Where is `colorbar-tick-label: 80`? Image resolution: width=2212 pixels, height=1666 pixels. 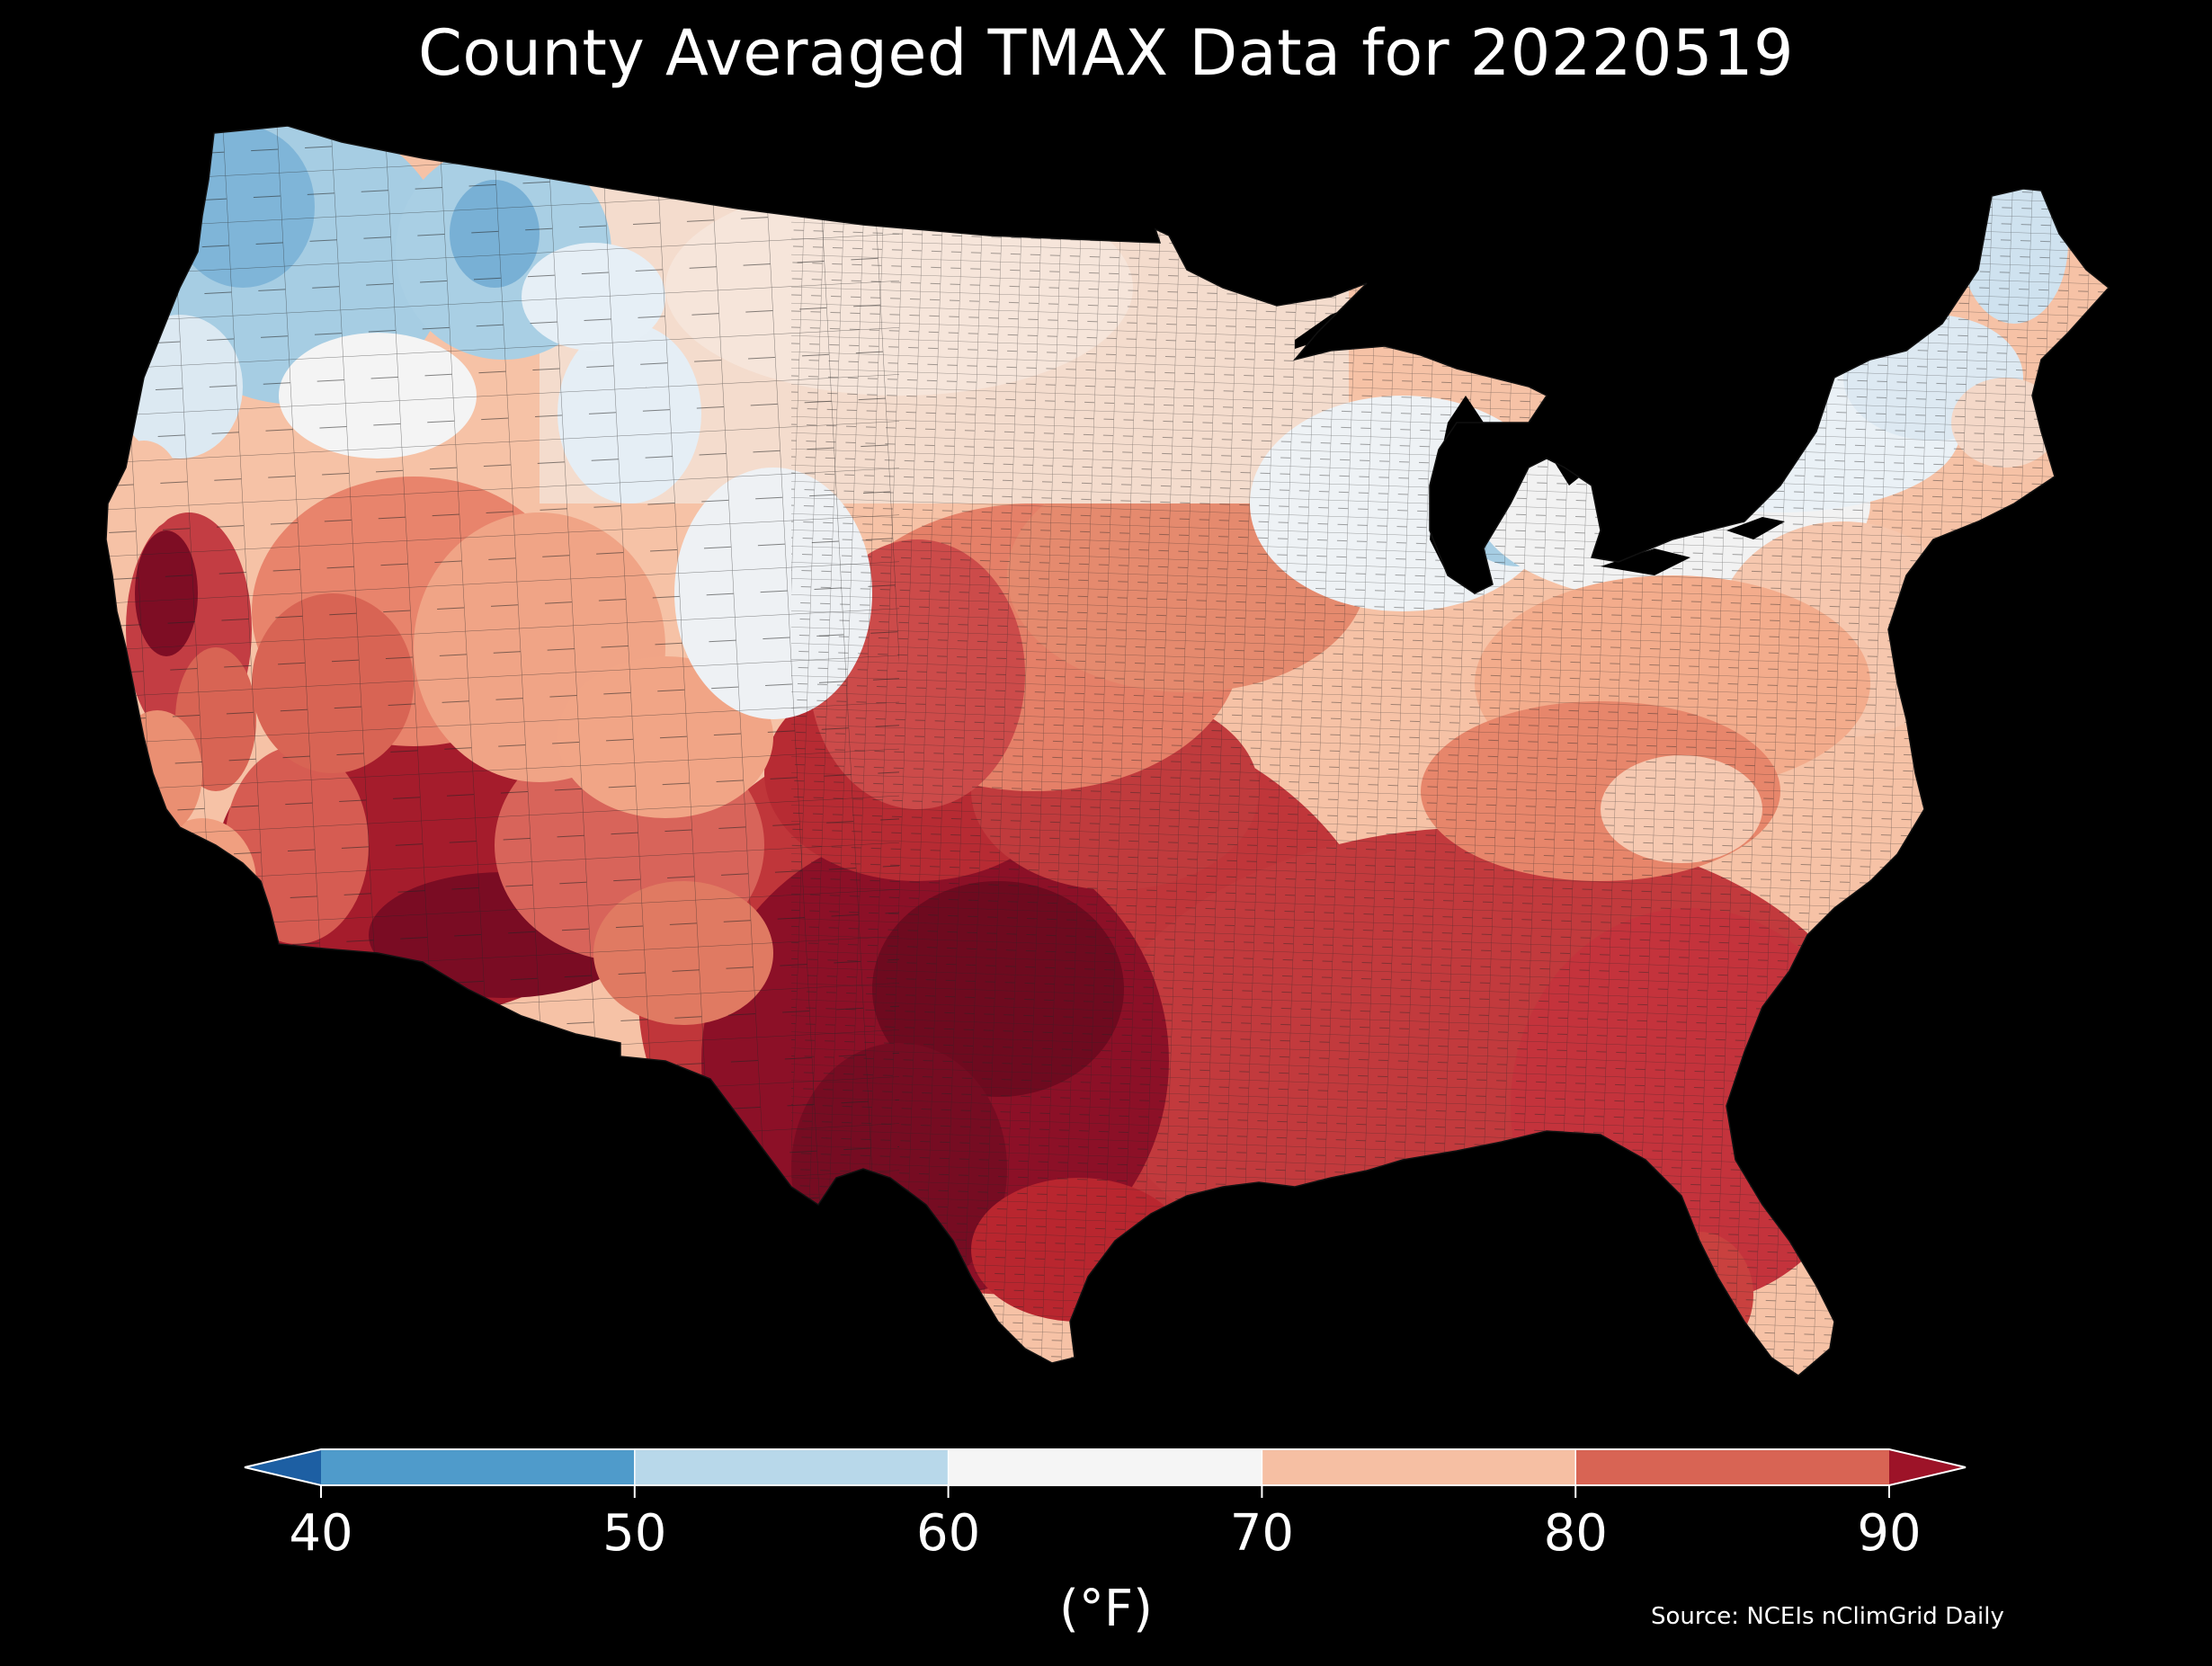 colorbar-tick-label: 80 is located at coordinates (1576, 1533).